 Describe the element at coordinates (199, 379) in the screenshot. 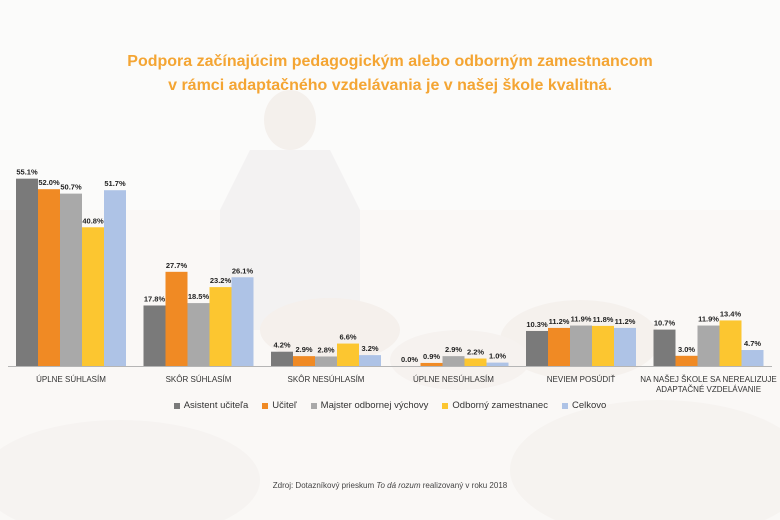

I see `x-tick-label: SKÔR SÚHLASÍM` at that location.